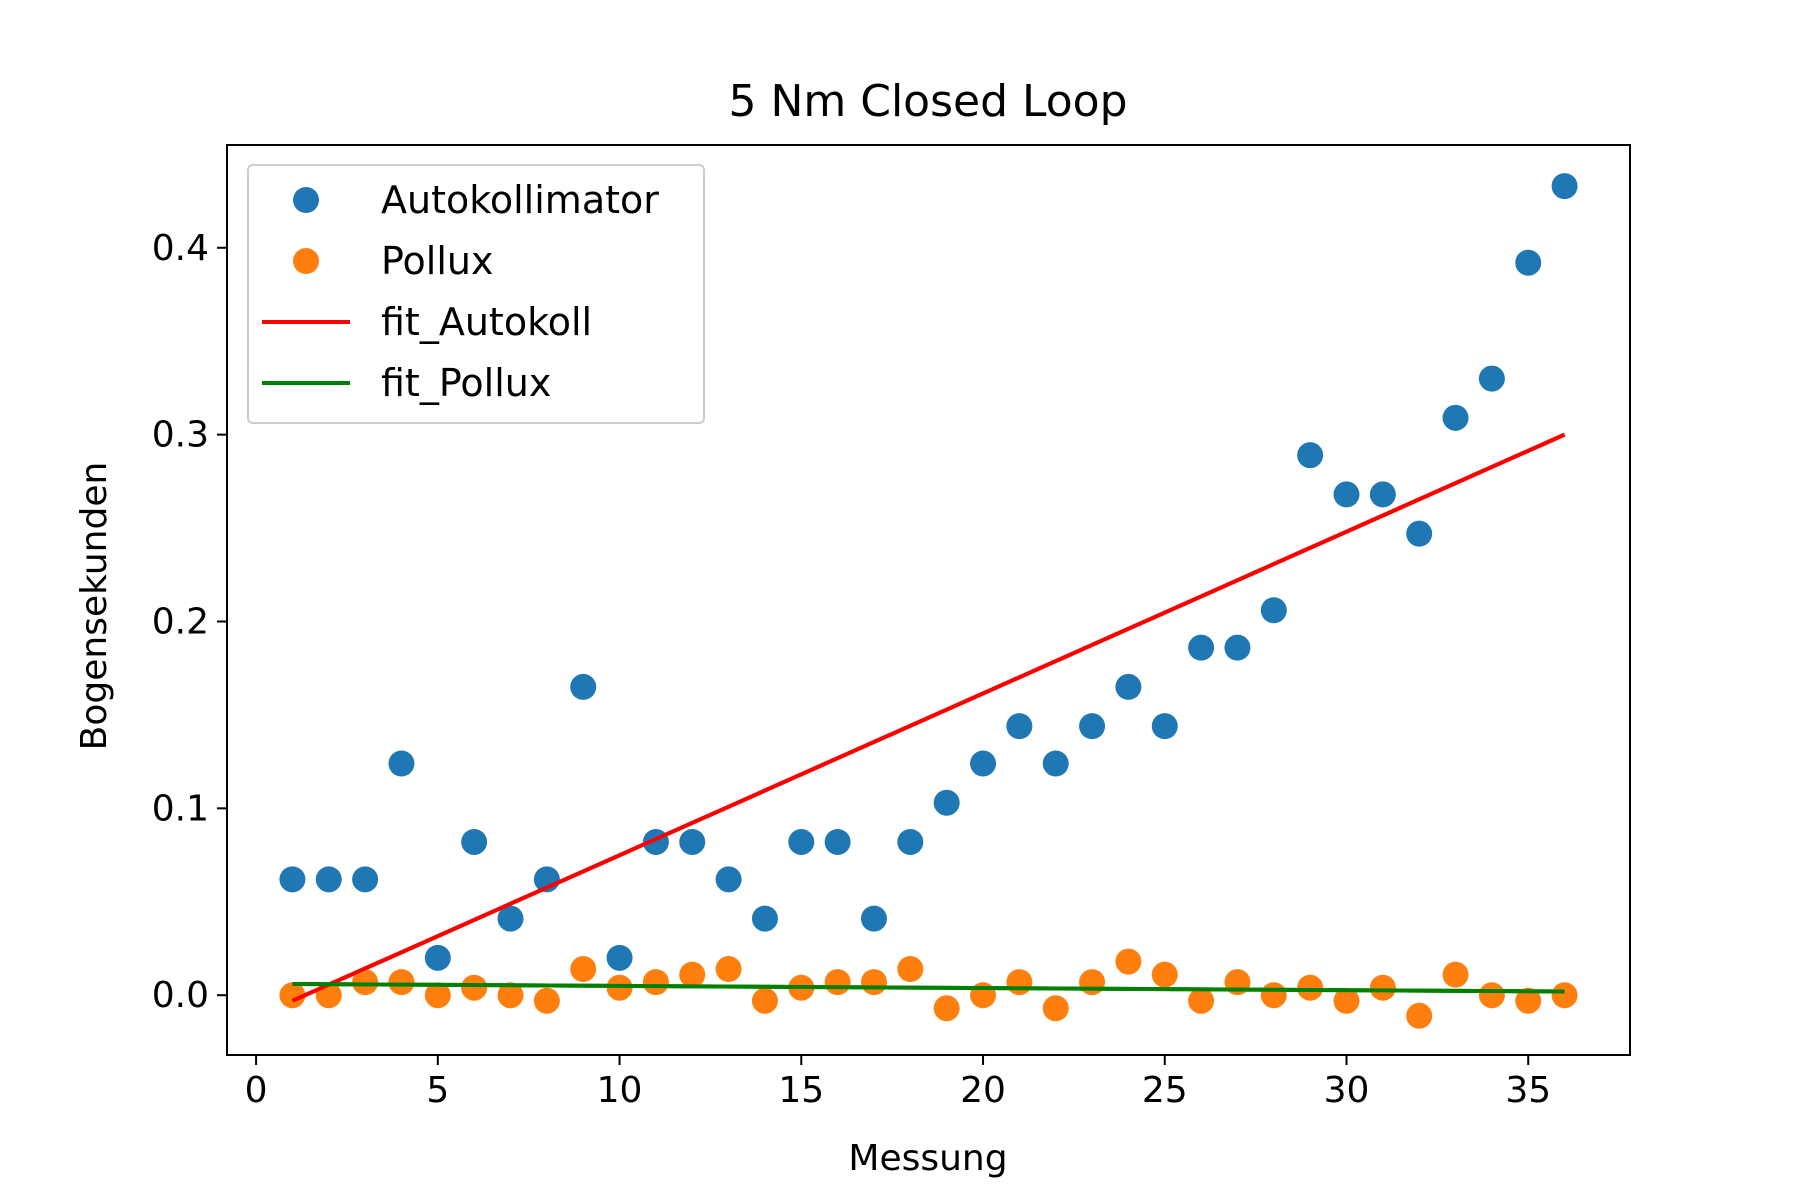 This screenshot has height=1200, width=1800. I want to click on x-tick-label: 35, so click(1528, 1090).